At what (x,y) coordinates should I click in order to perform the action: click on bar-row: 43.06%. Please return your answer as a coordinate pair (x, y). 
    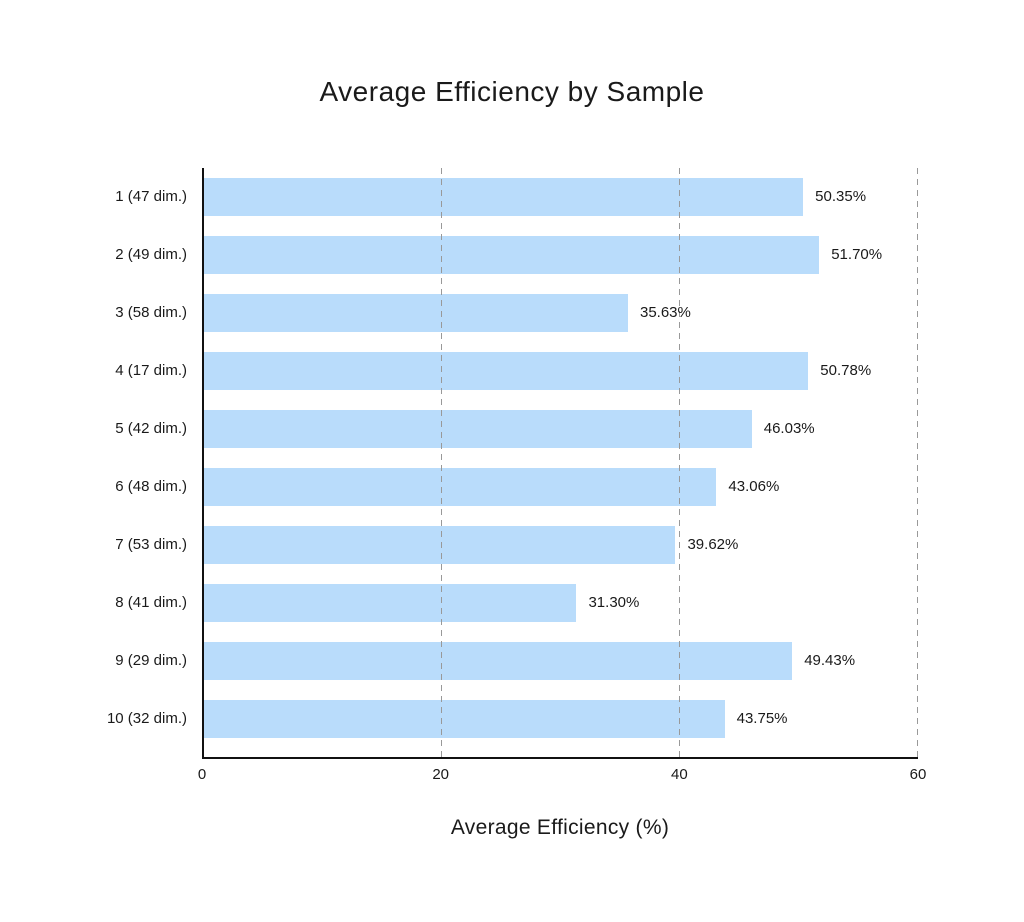
    Looking at the image, I should click on (561, 487).